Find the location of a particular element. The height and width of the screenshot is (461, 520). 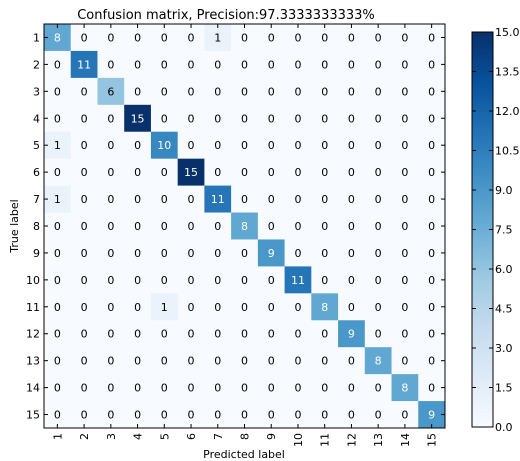

y-tick-label: 4 is located at coordinates (36, 118).